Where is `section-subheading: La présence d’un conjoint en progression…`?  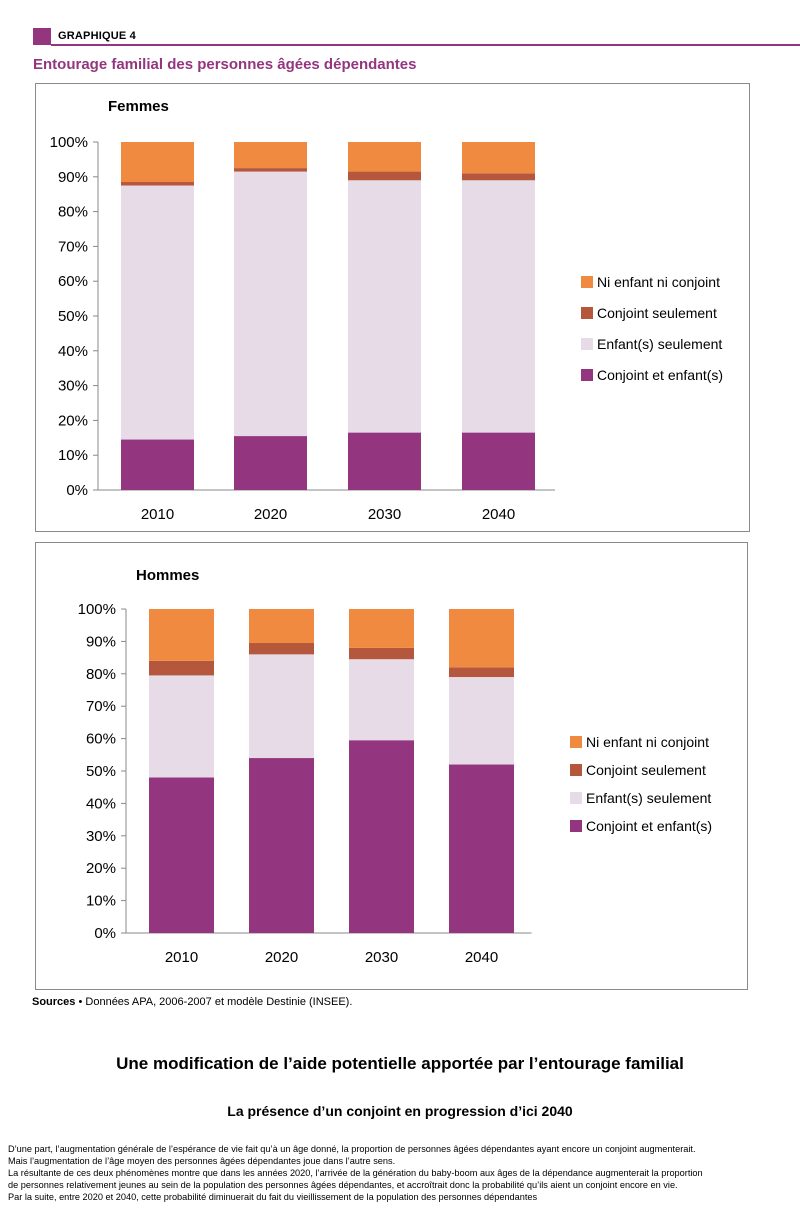 section-subheading: La présence d’un conjoint en progression… is located at coordinates (400, 1111).